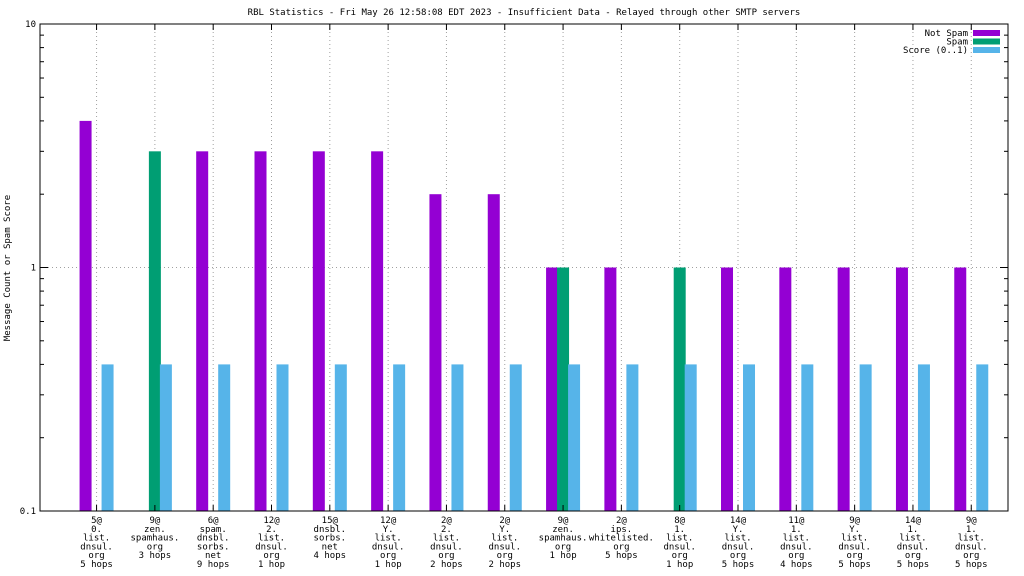 Image resolution: width=1024 pixels, height=576 pixels. I want to click on x-tick-label-line: 9 hops, so click(213, 565).